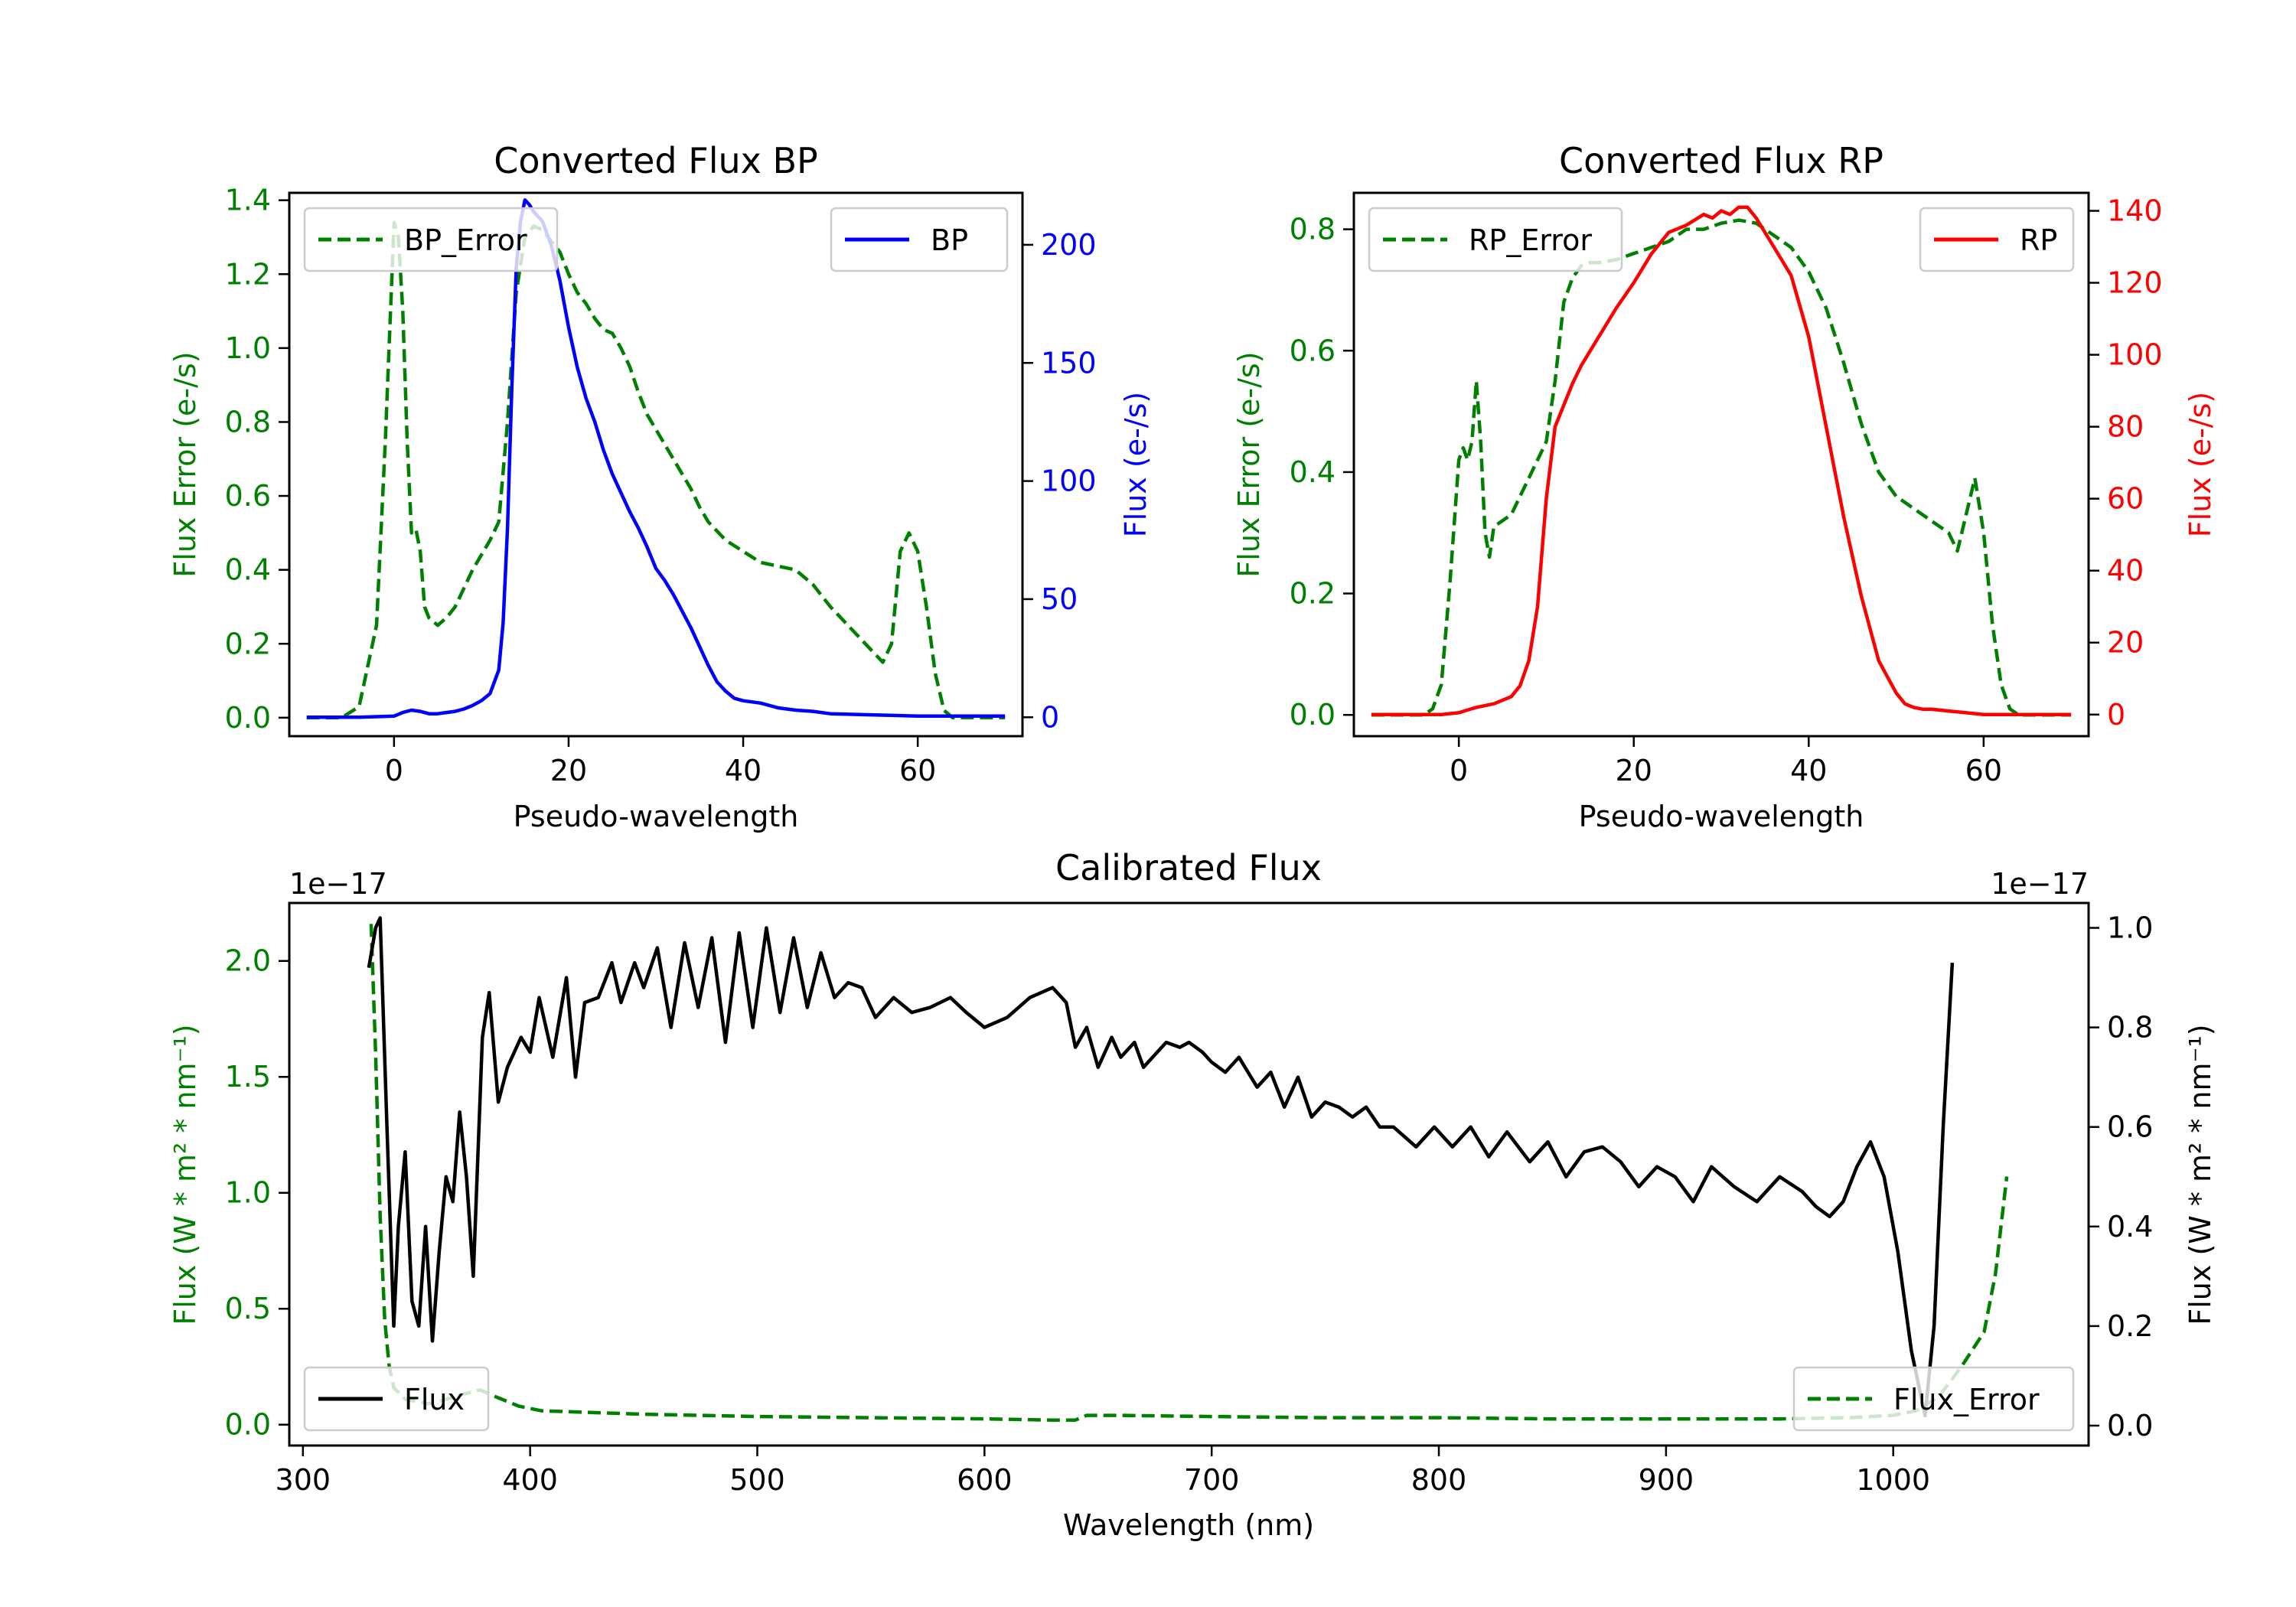 The width and height of the screenshot is (2296, 1607). What do you see at coordinates (2130, 1127) in the screenshot?
I see `y-right-tick-label: 0.6` at bounding box center [2130, 1127].